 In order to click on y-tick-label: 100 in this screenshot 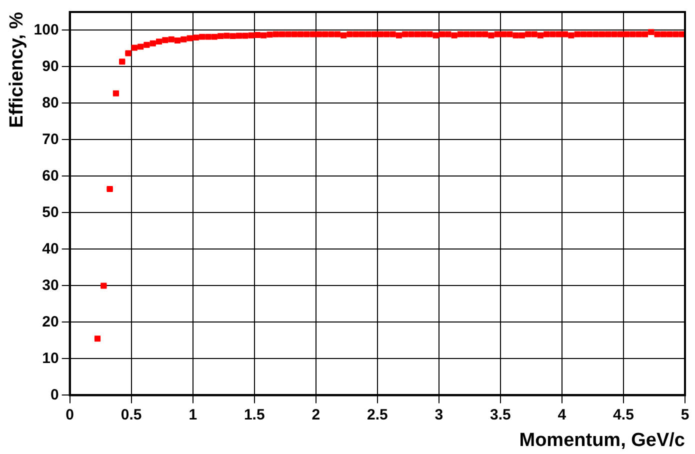, I will do `click(46, 29)`.